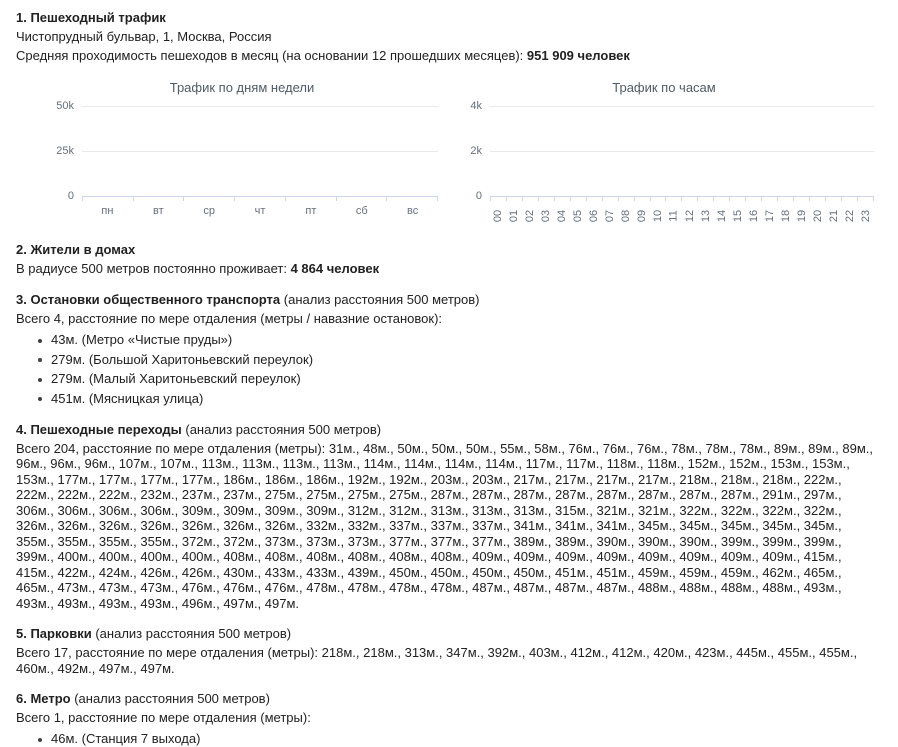  I want to click on x-tick-label: 22, so click(850, 216).